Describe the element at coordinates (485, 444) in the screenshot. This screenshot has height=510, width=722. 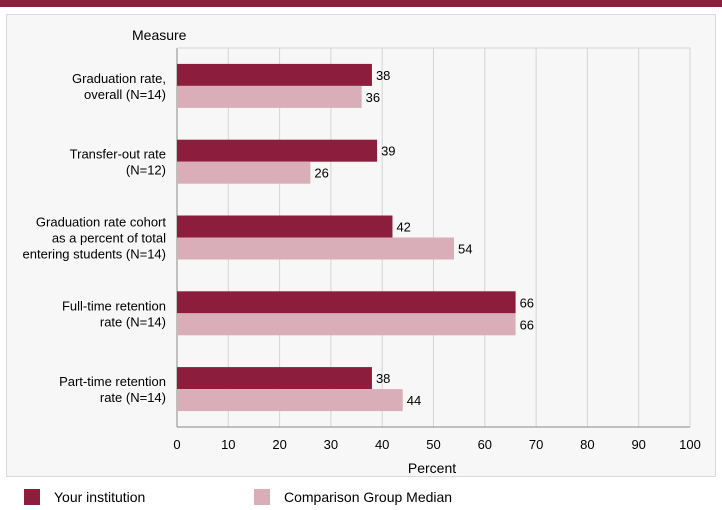
I see `x-tick-label: 60` at that location.